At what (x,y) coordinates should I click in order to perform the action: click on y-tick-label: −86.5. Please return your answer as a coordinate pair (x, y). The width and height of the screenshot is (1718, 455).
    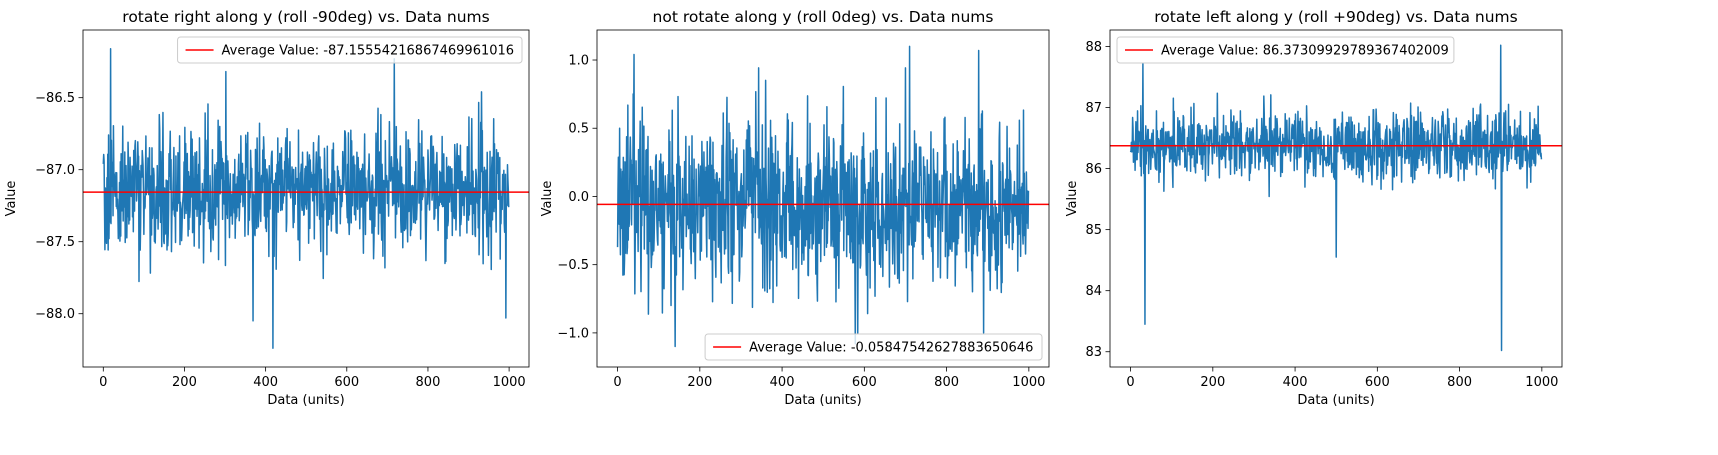
    Looking at the image, I should click on (55, 98).